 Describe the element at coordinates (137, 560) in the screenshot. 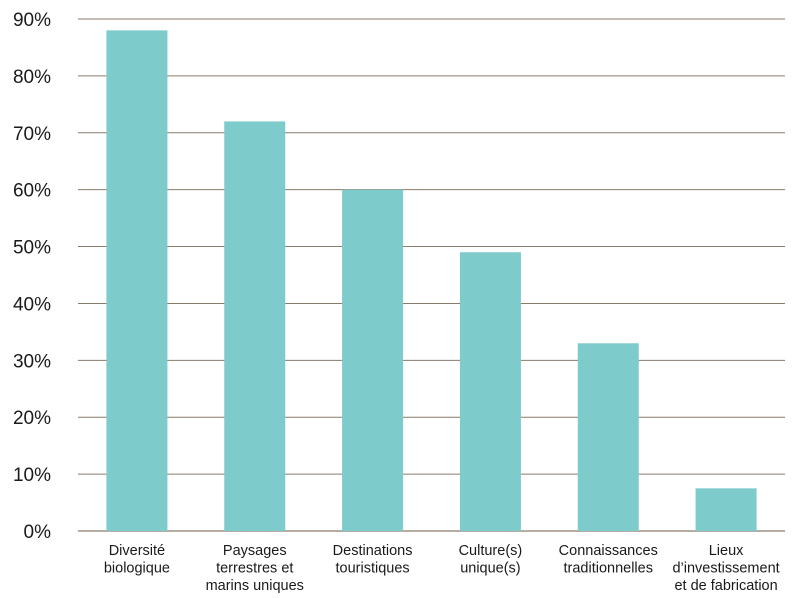

I see `category-label-0: Diversité biologique` at that location.